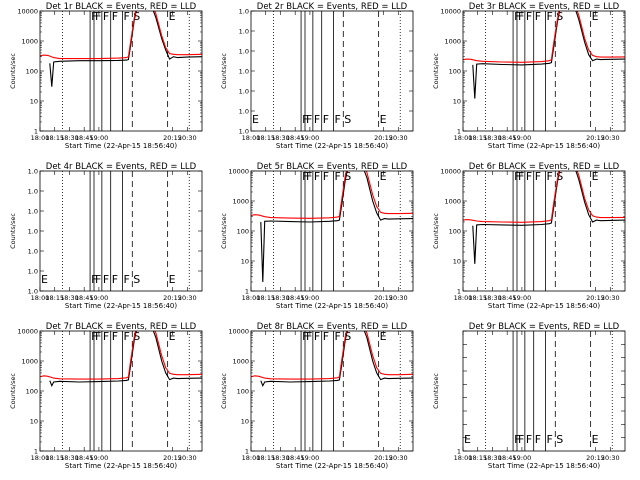 This screenshot has height=480, width=640. What do you see at coordinates (544, 167) in the screenshot?
I see `panel-title: Det 6r BLACK = Events, RED = LLD` at bounding box center [544, 167].